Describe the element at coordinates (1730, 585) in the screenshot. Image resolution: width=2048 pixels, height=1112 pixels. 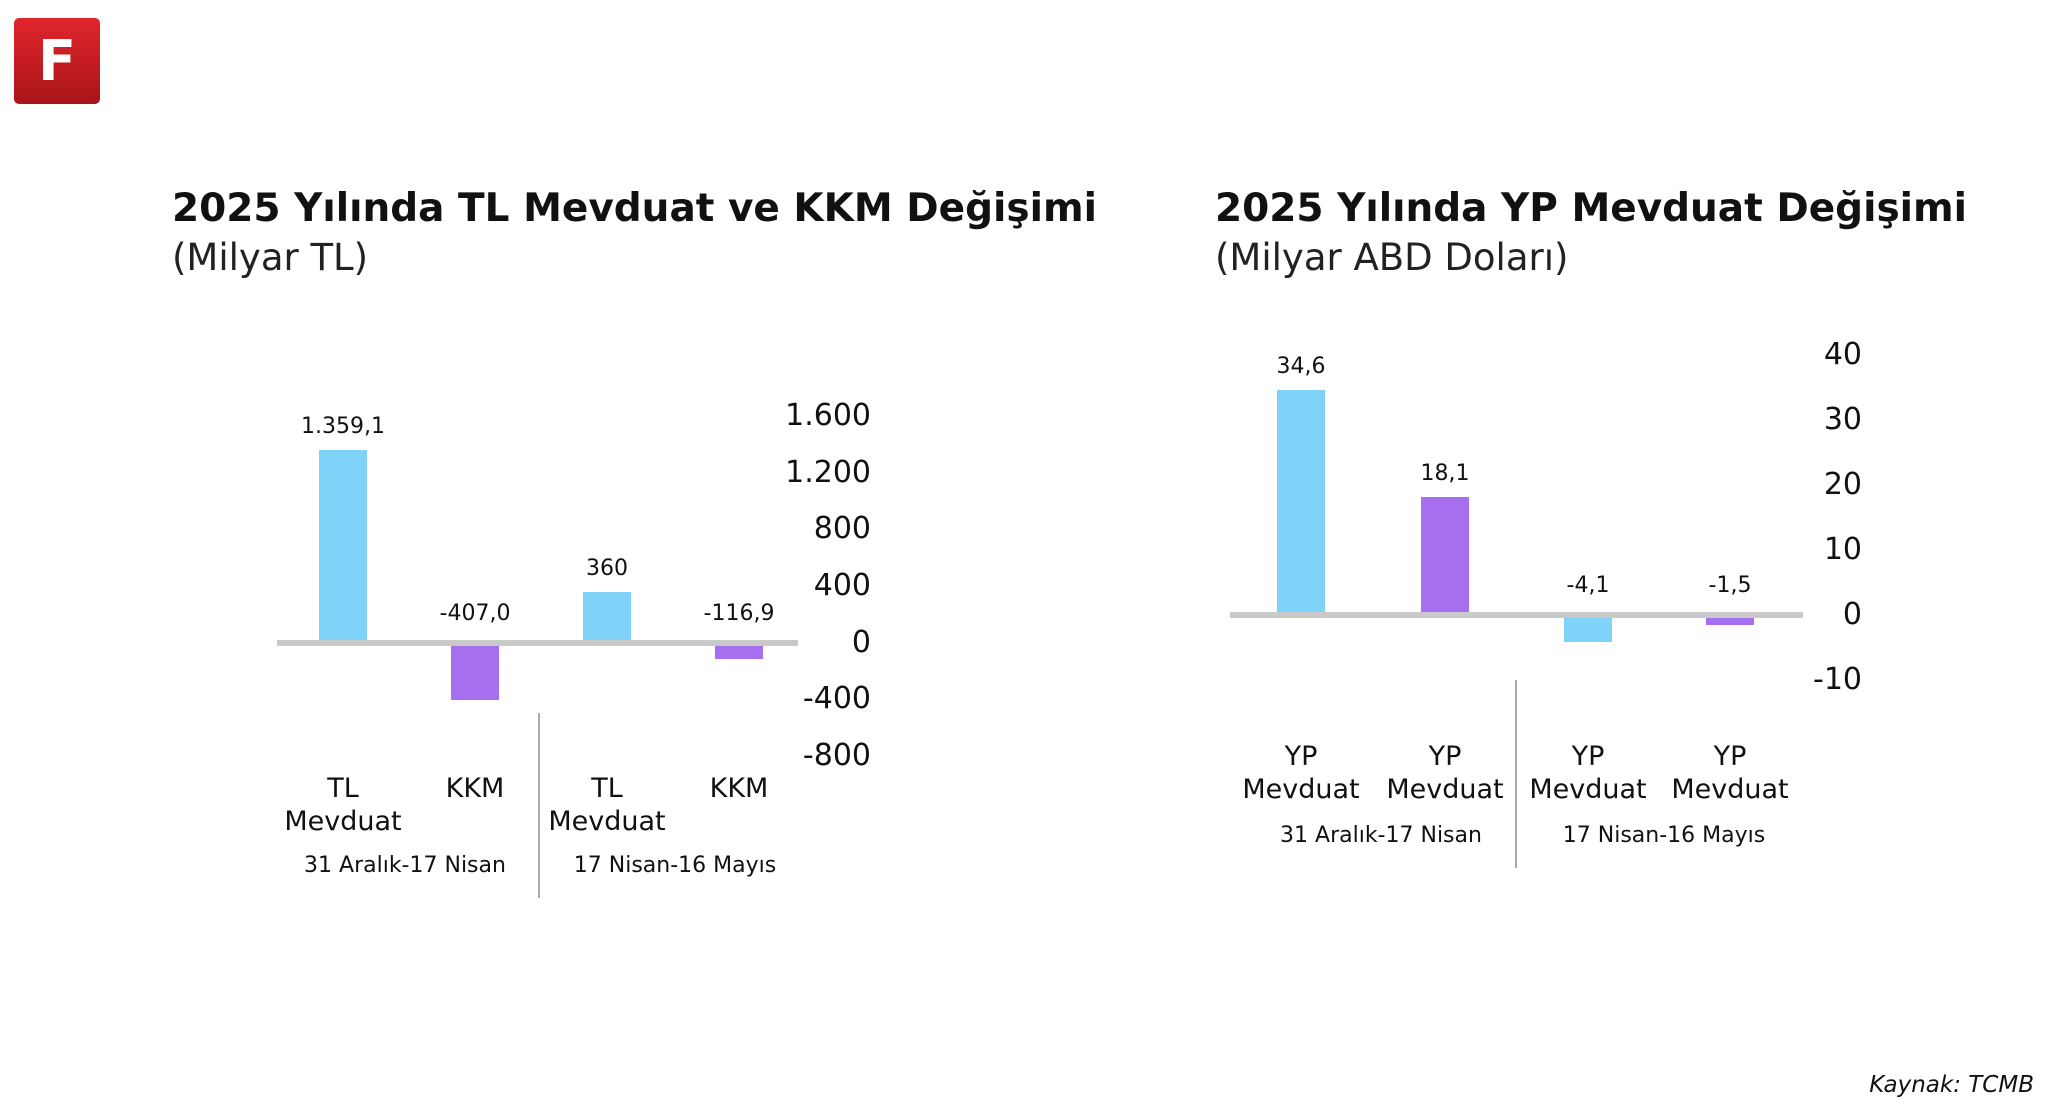
I see `value-label: -1,5` at that location.